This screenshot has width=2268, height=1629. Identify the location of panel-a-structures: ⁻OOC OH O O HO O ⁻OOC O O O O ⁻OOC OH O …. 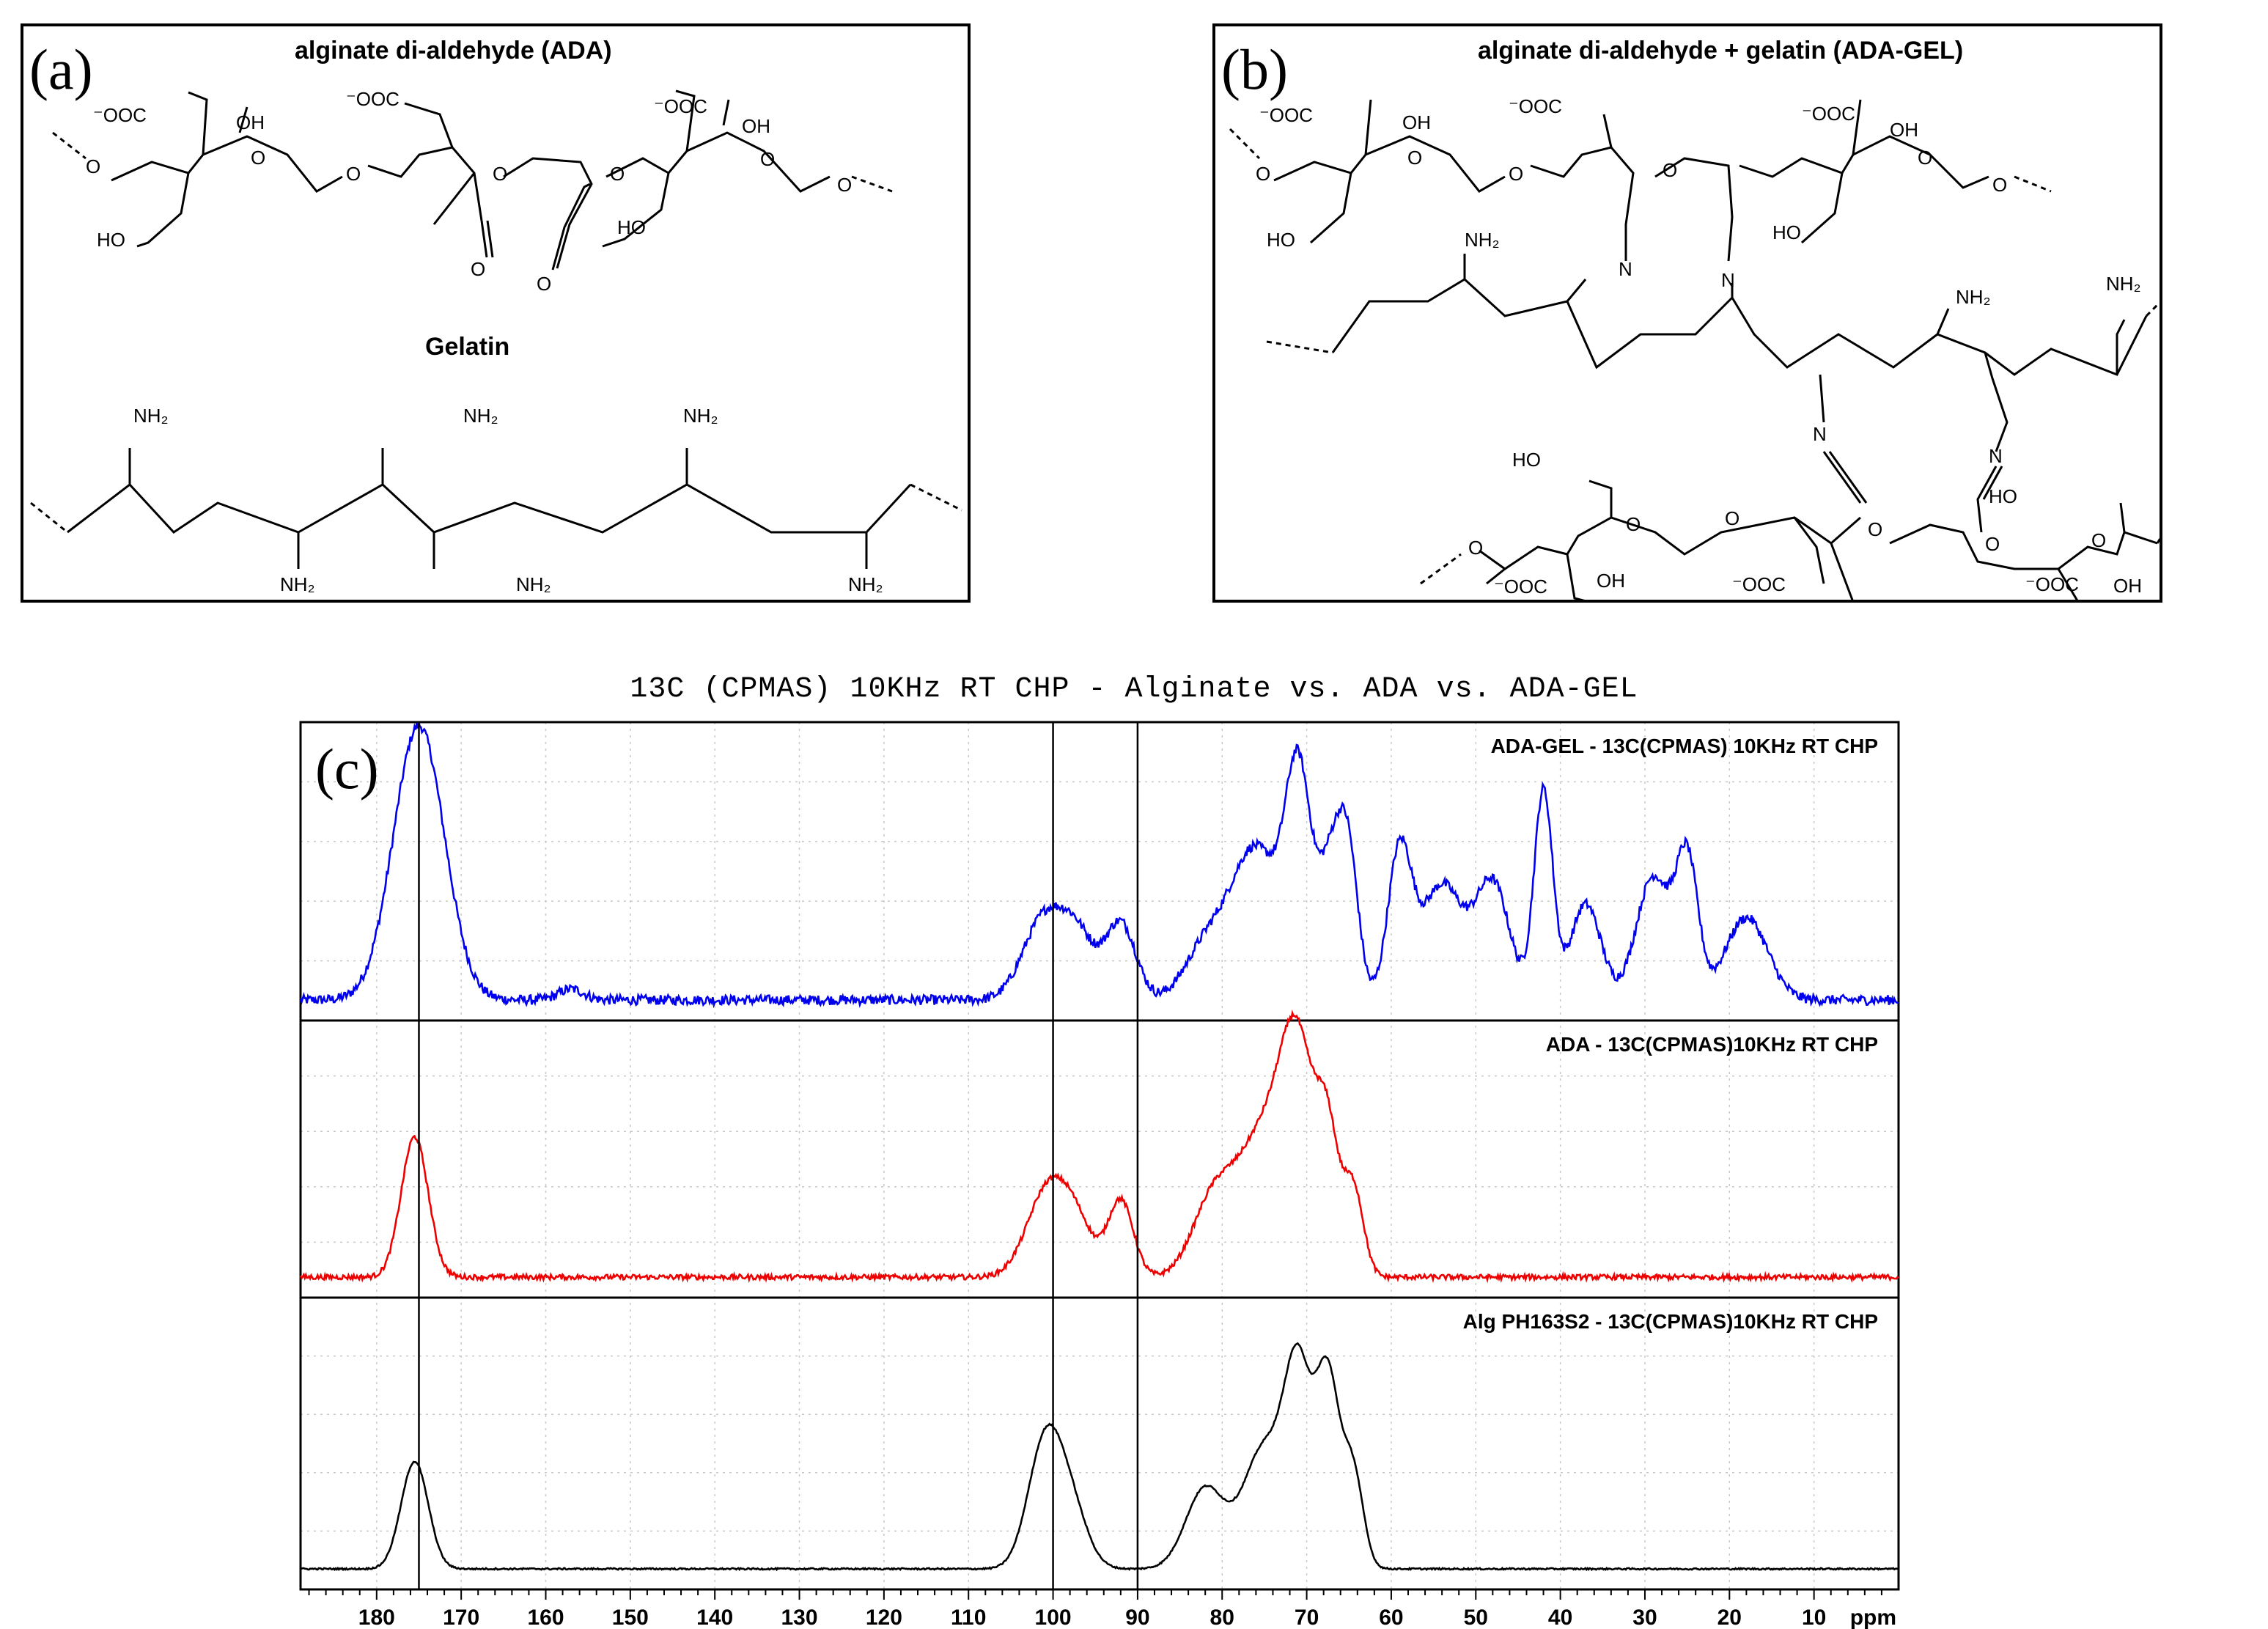
(496, 341).